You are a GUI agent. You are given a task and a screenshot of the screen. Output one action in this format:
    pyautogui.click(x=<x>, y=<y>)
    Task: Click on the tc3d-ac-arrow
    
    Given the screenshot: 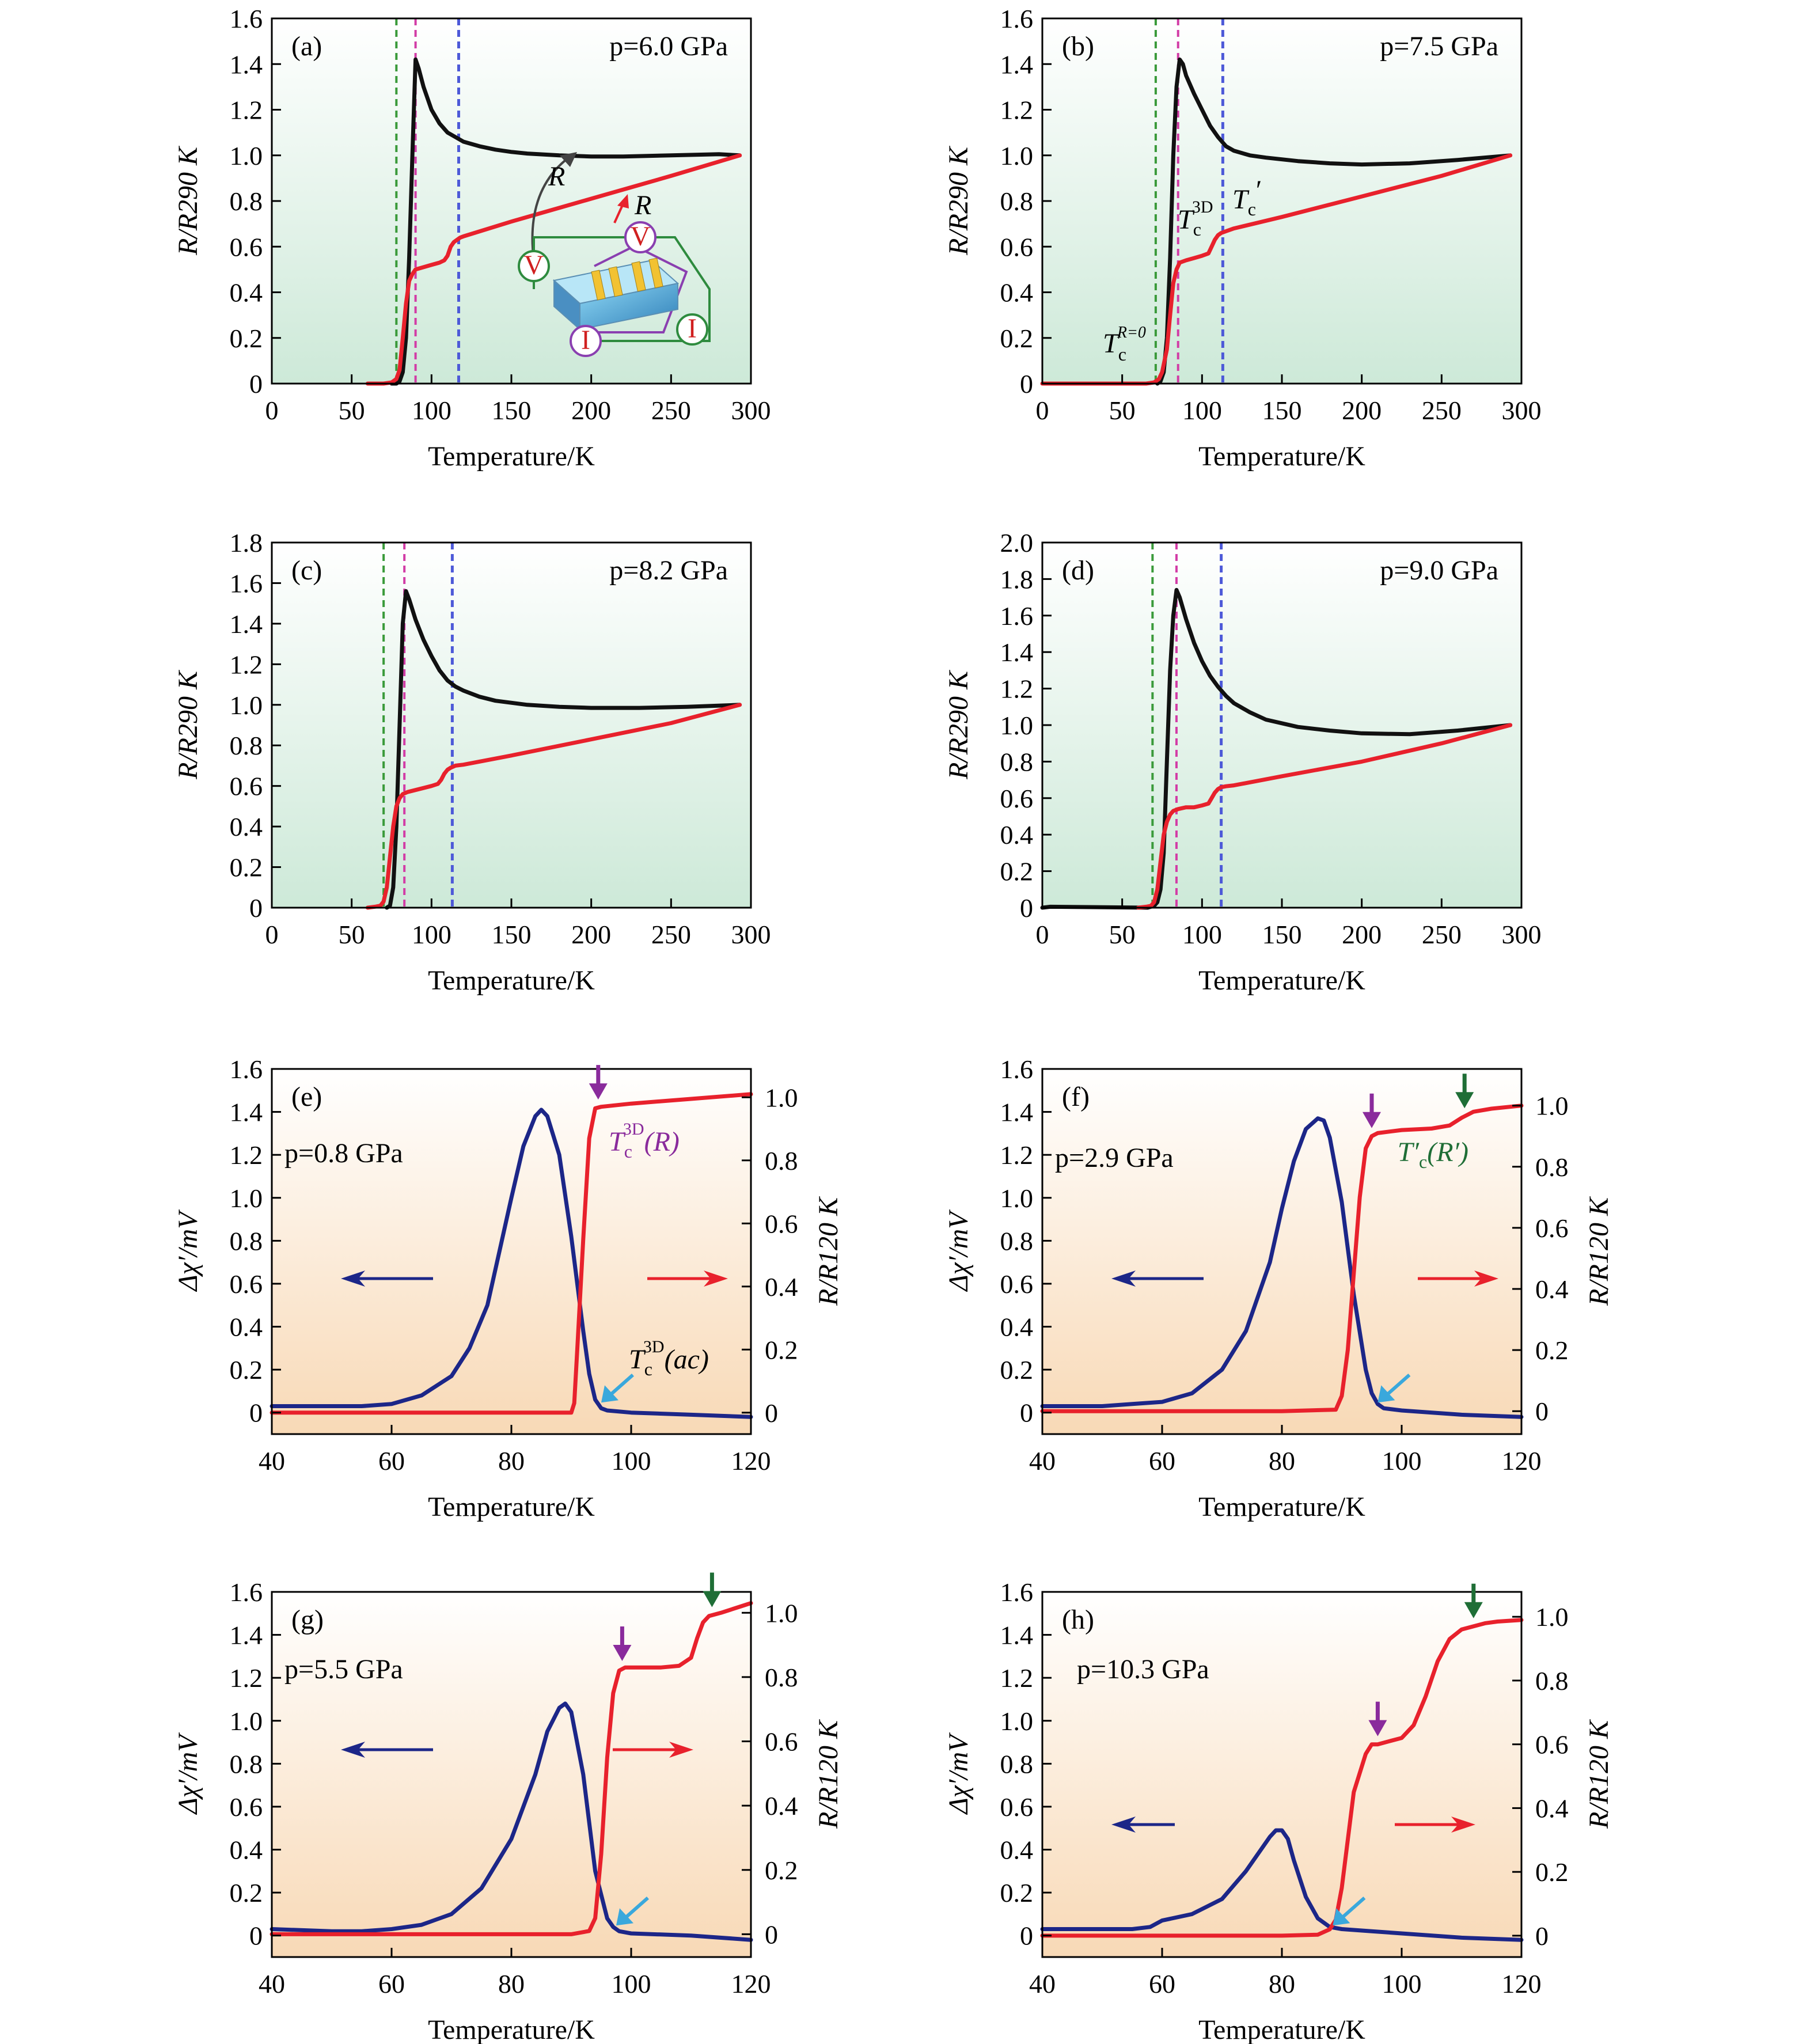 What is the action you would take?
    pyautogui.click(x=632, y=1911)
    